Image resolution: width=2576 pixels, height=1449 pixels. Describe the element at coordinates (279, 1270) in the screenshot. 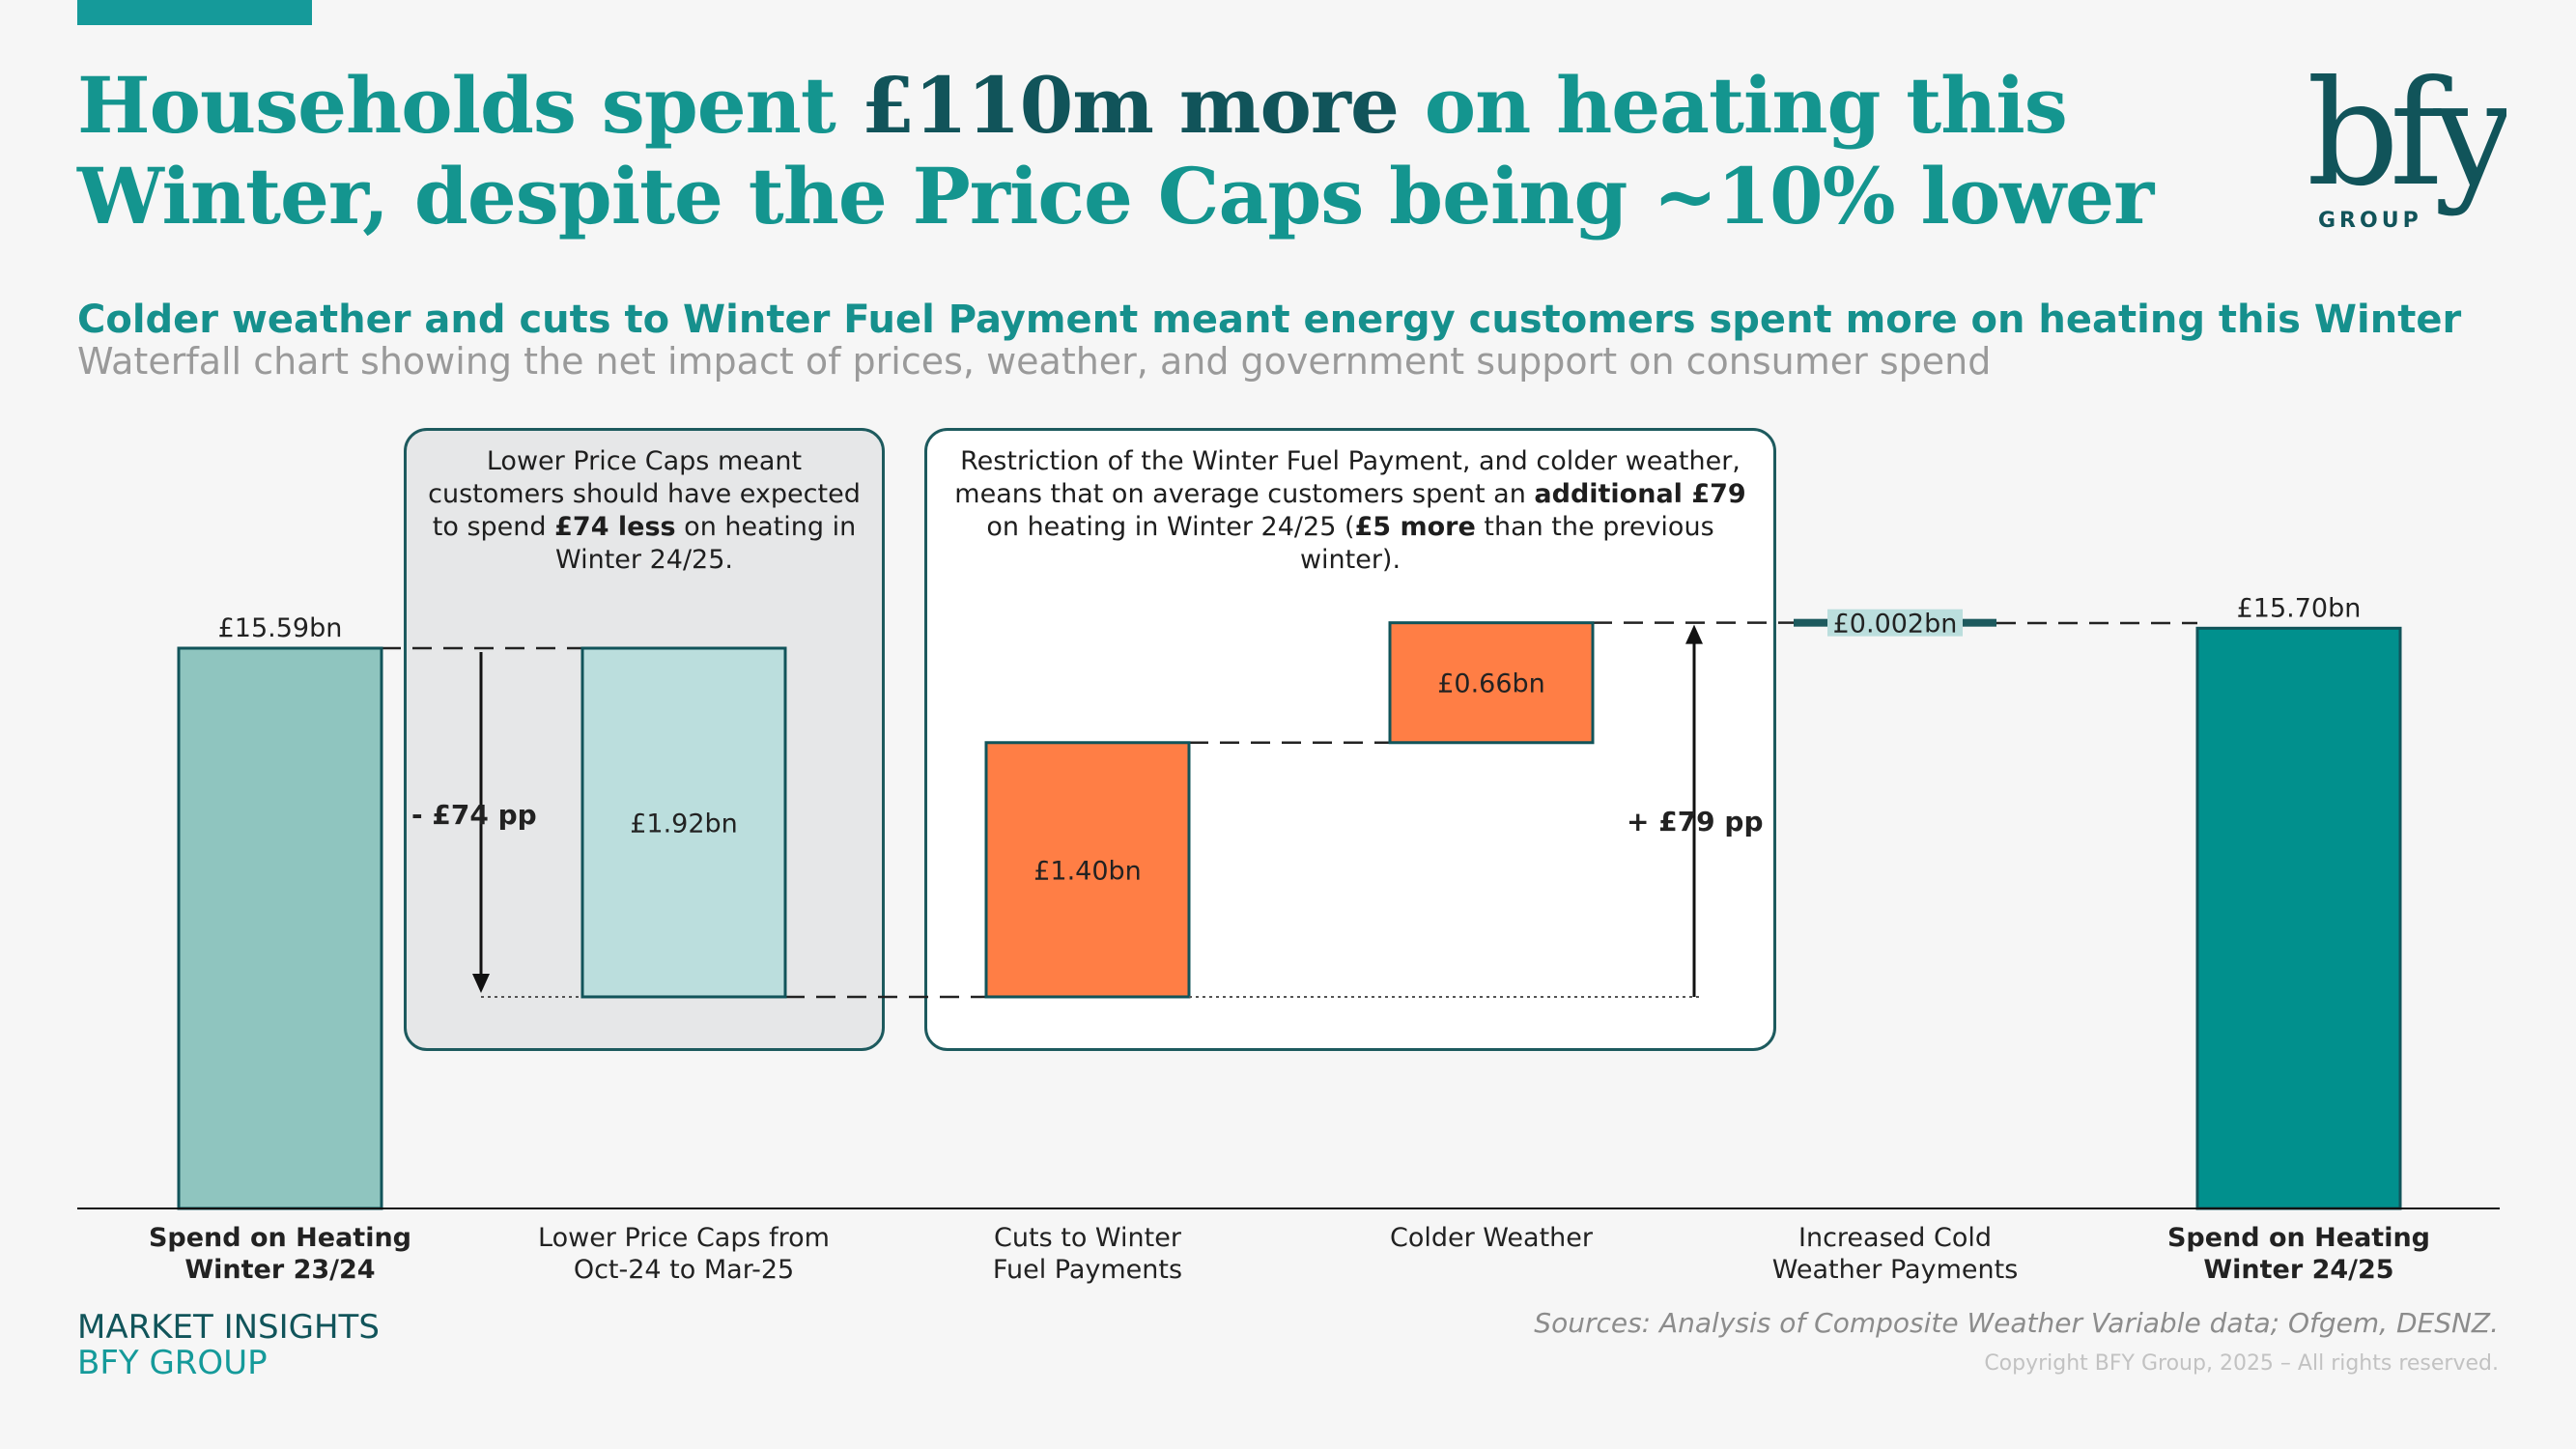

I see `category-label: Winter 23/24` at that location.